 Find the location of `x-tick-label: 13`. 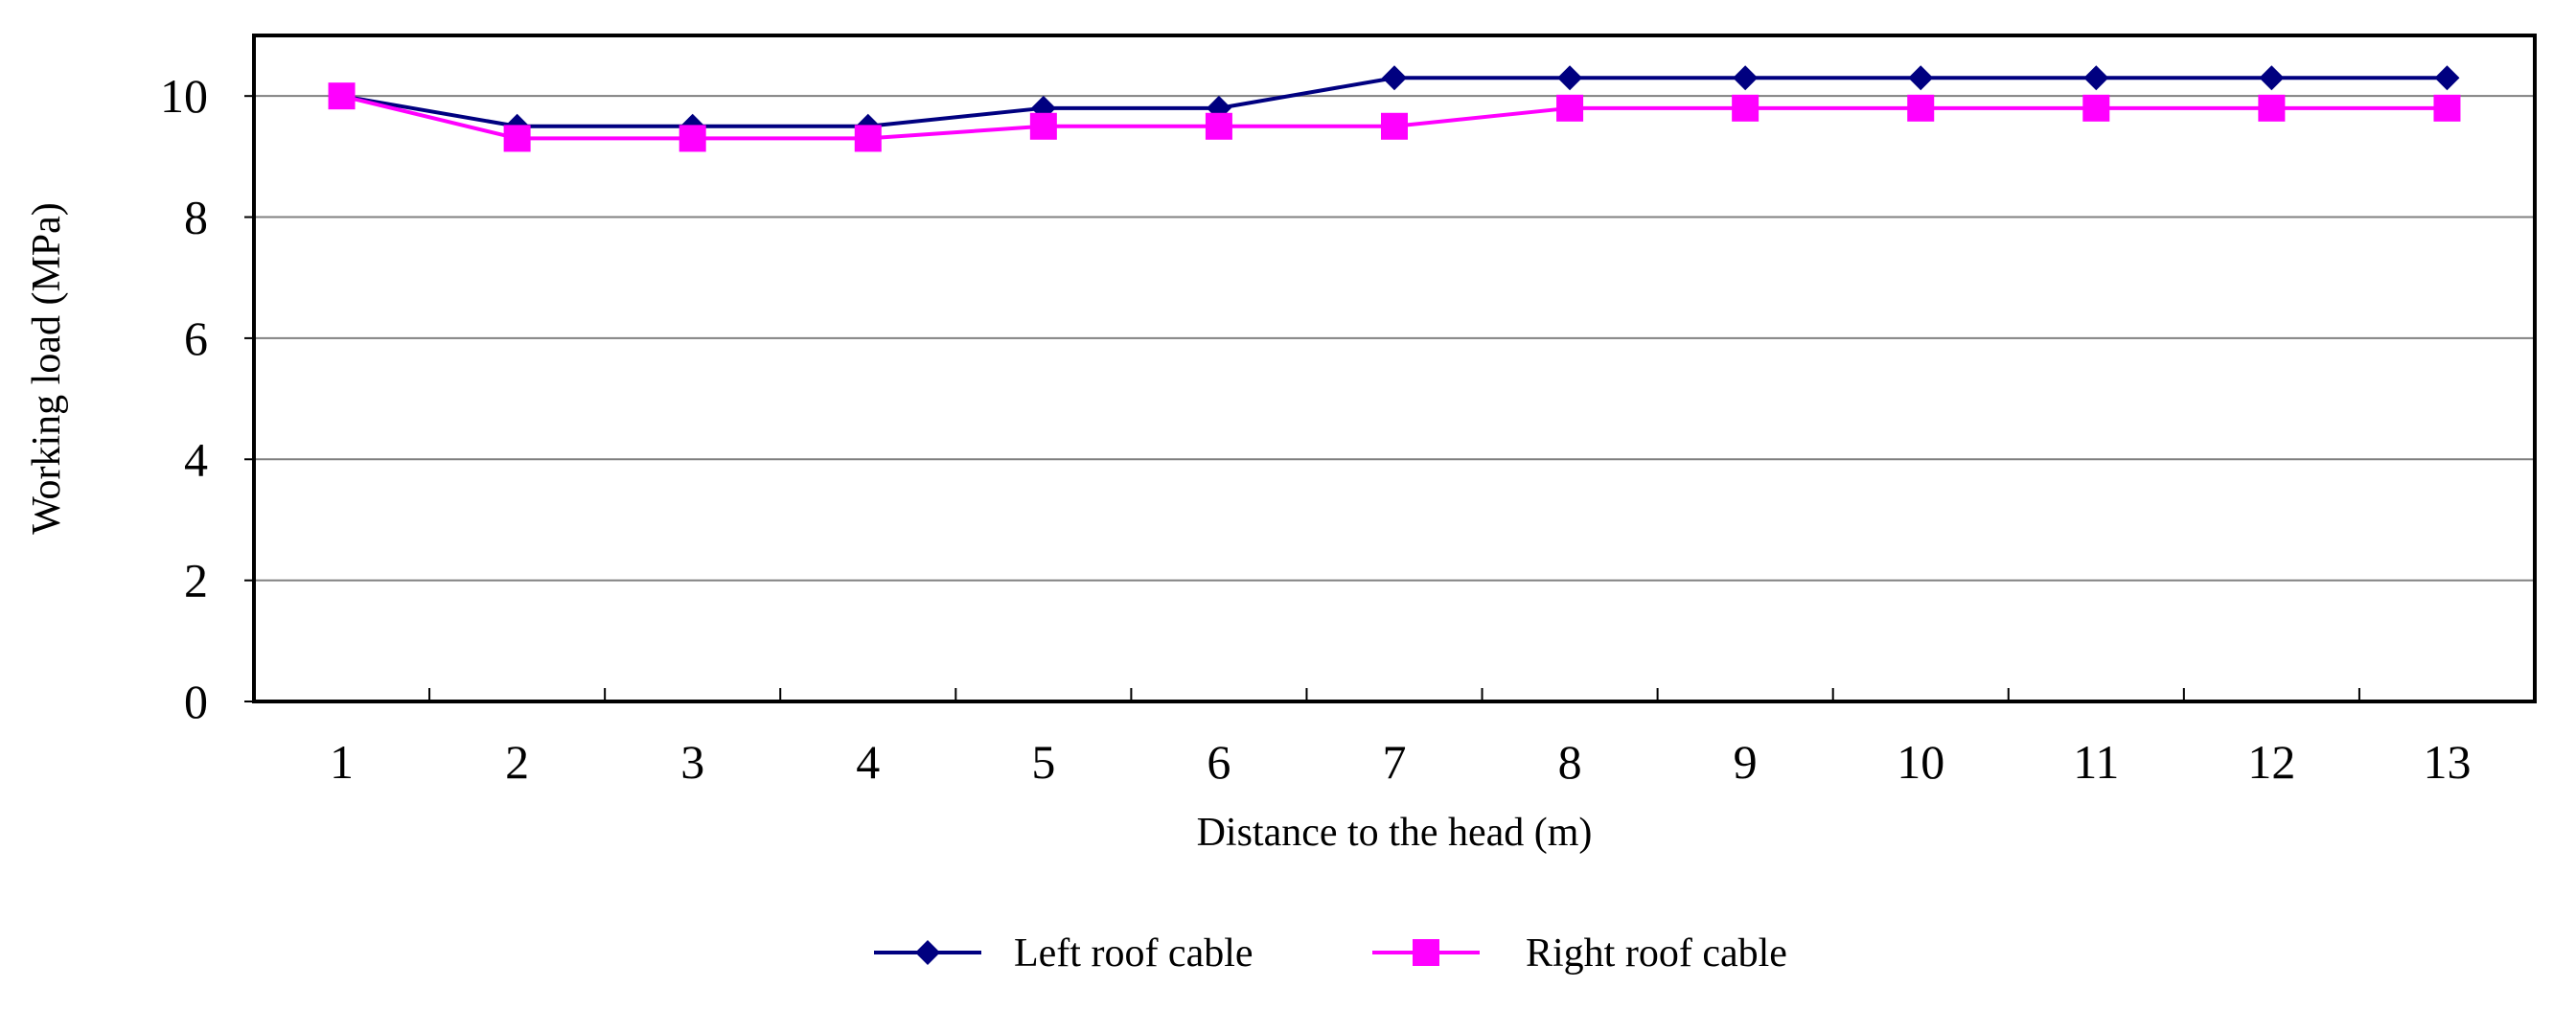

x-tick-label: 13 is located at coordinates (2447, 762).